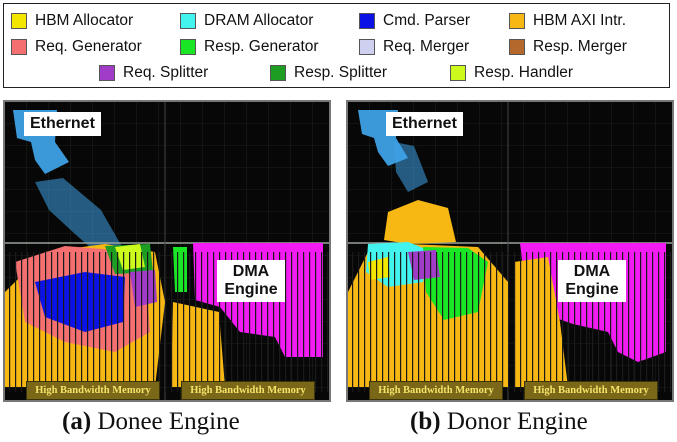 This screenshot has width=677, height=442. What do you see at coordinates (278, 73) in the screenshot?
I see `swatch-resp-splitter` at bounding box center [278, 73].